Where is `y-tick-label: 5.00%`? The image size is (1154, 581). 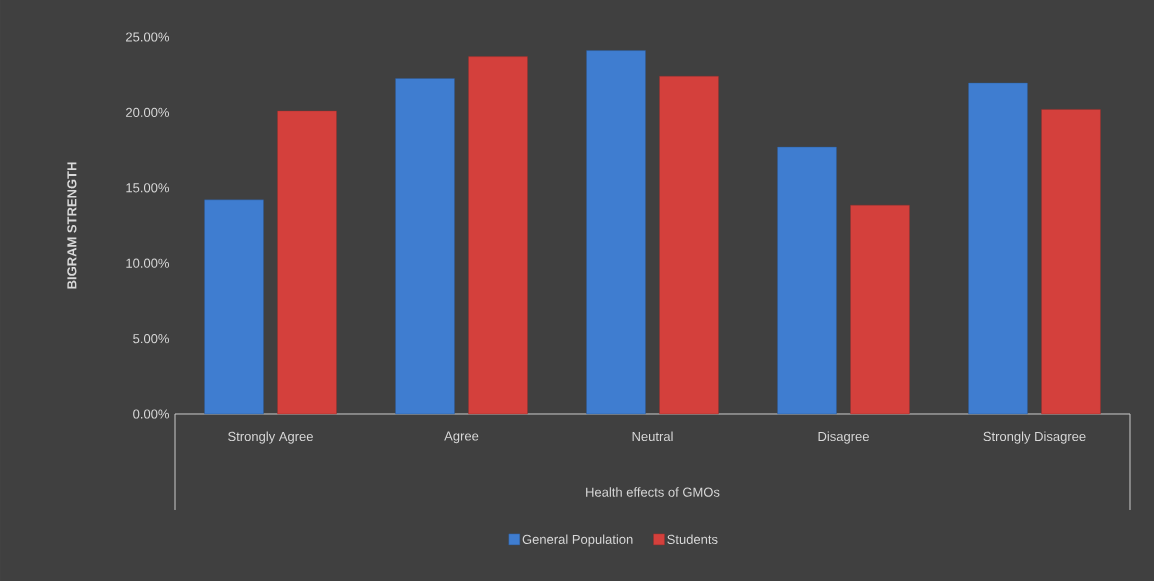
y-tick-label: 5.00% is located at coordinates (151, 338).